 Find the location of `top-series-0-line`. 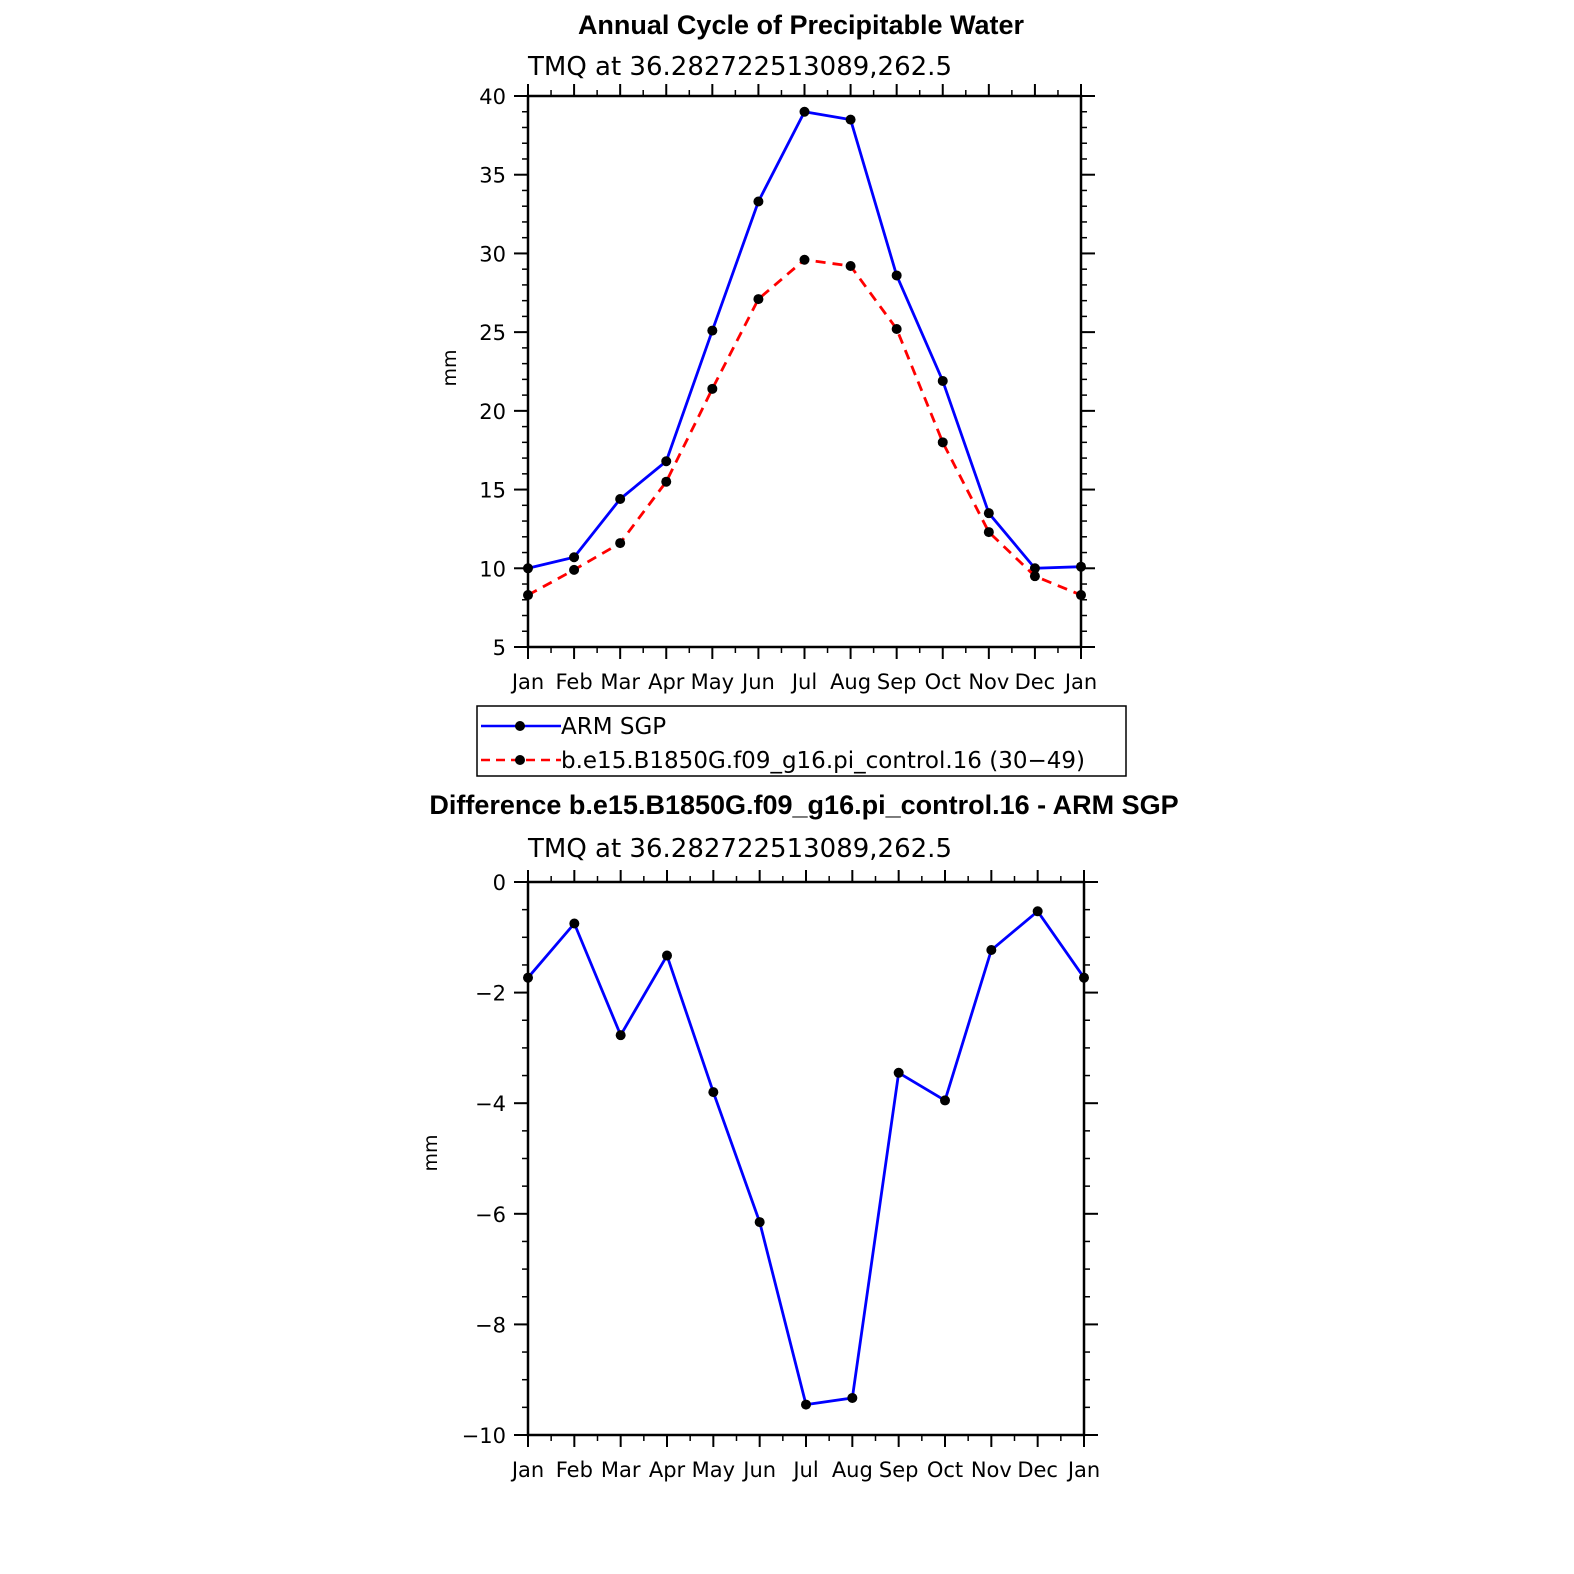

top-series-0-line is located at coordinates (804, 340).